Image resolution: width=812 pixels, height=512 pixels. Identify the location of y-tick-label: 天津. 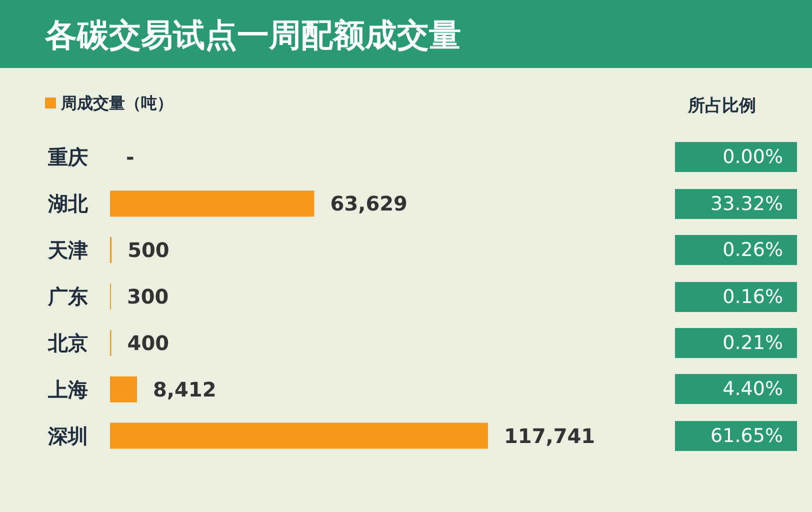
(67, 250).